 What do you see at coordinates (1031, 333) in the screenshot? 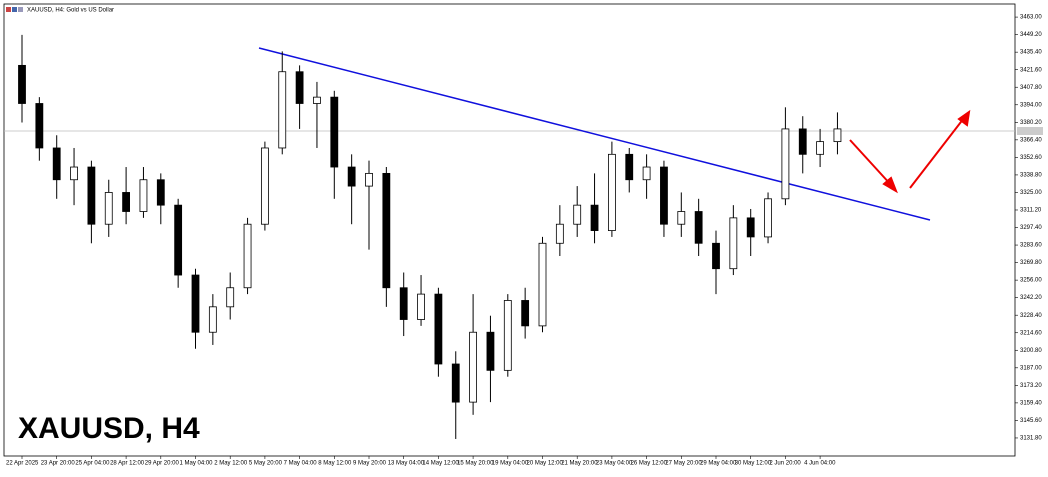
I see `y-tick-label: 3214.60` at bounding box center [1031, 333].